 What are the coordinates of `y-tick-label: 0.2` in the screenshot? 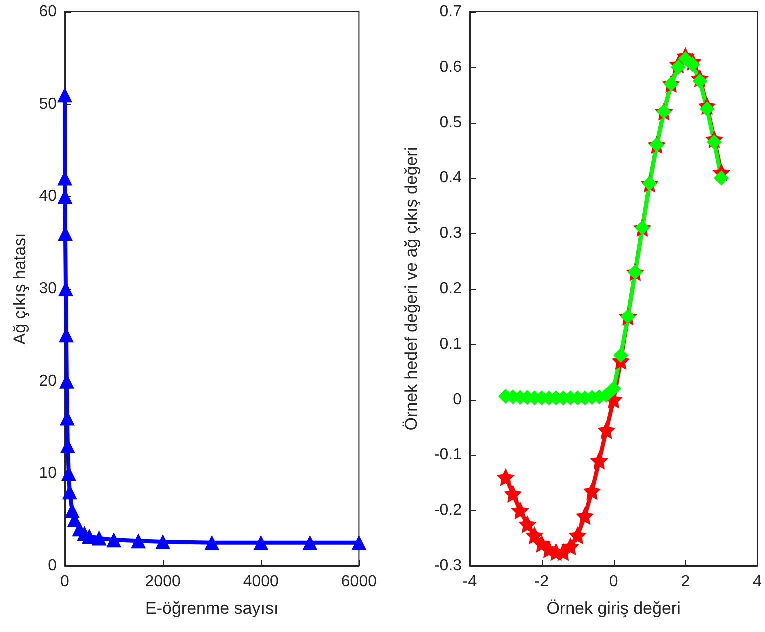 It's located at (451, 289).